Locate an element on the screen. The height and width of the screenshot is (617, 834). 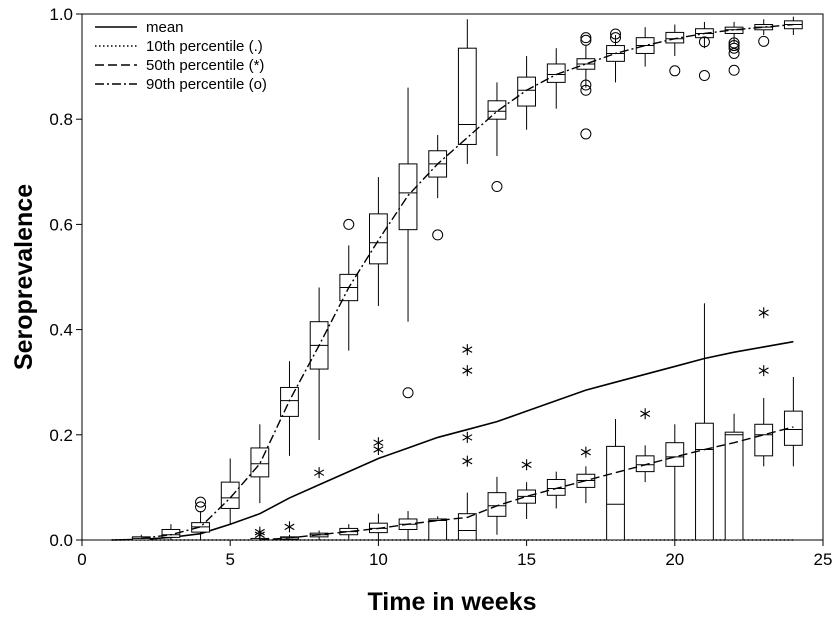
y-axis: 0.0 0.2 0.4 0.6 0.8 1.0 is located at coordinates (65, 277).